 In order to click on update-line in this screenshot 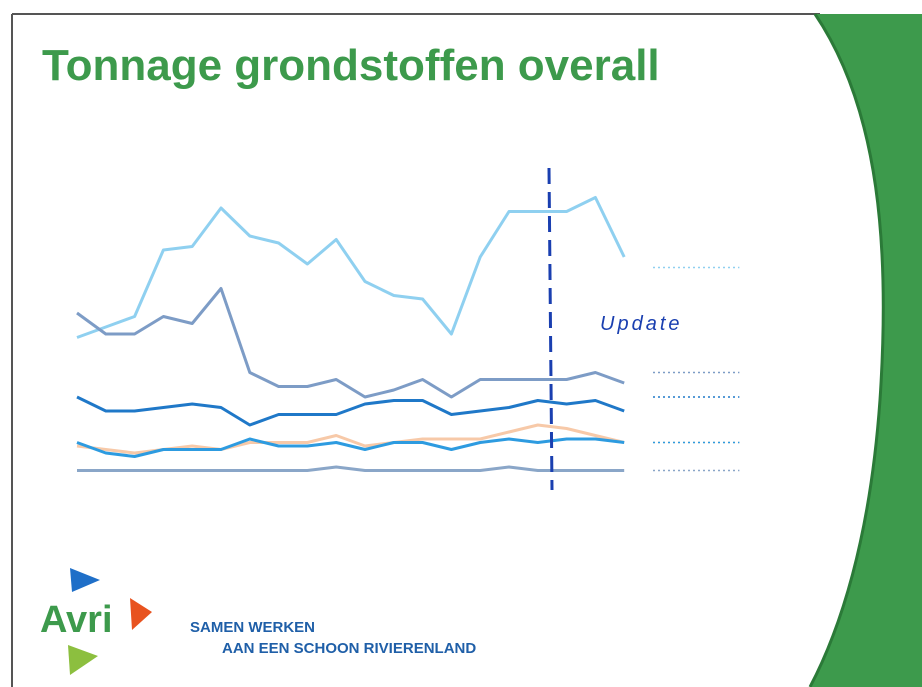, I will do `click(550, 329)`.